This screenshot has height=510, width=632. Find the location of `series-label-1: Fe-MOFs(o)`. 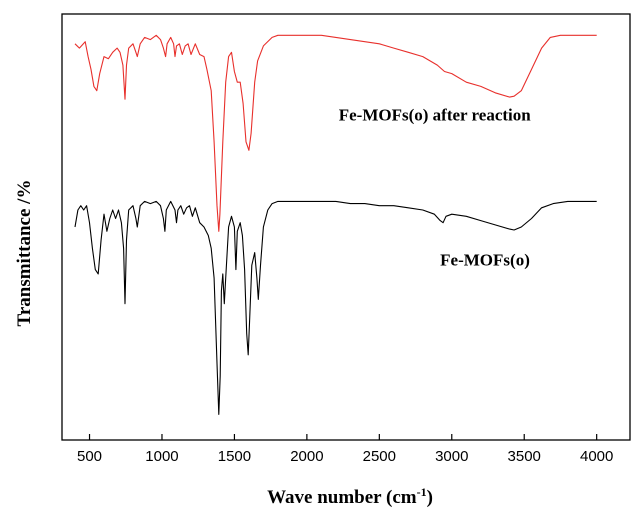

series-label-1: Fe-MOFs(o) is located at coordinates (485, 259).